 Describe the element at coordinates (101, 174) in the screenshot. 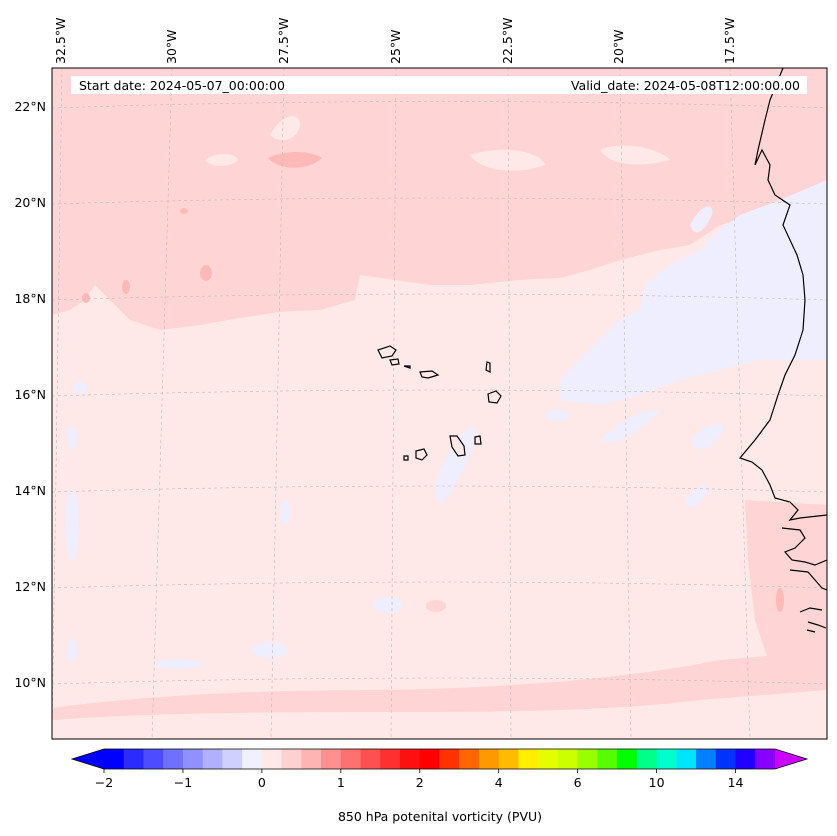

I see `pv-positive-region-northwest` at that location.